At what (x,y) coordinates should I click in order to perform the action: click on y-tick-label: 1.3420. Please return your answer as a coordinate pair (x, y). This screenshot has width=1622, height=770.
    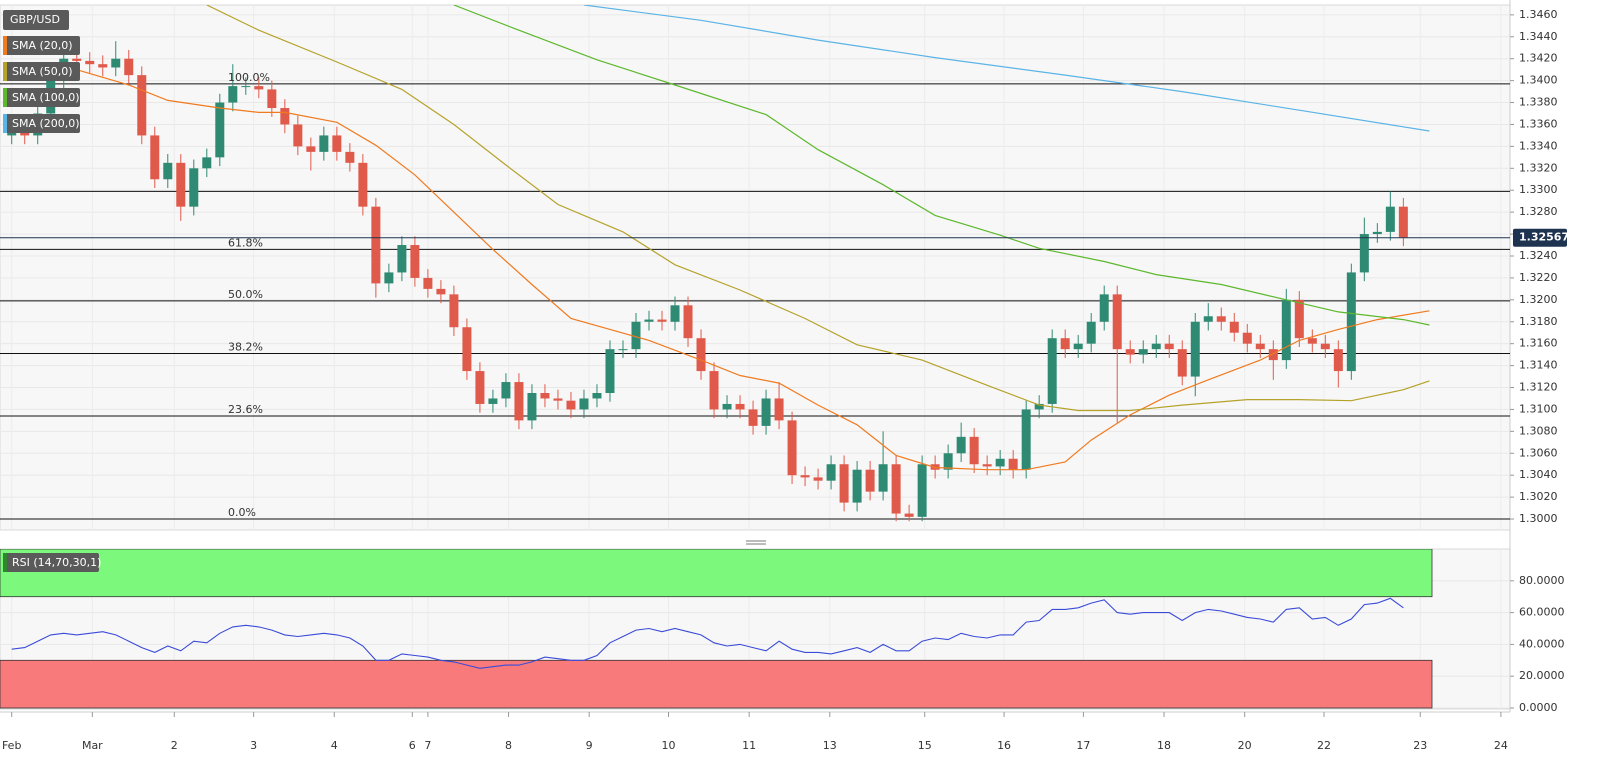
    Looking at the image, I should click on (1538, 58).